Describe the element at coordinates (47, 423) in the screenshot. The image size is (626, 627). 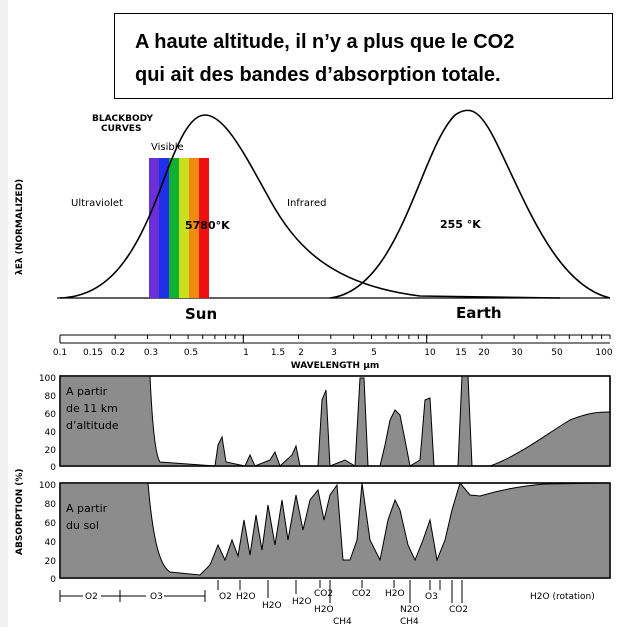
I see `panel1-y-ticks: 100 80 60 40 20 0` at that location.